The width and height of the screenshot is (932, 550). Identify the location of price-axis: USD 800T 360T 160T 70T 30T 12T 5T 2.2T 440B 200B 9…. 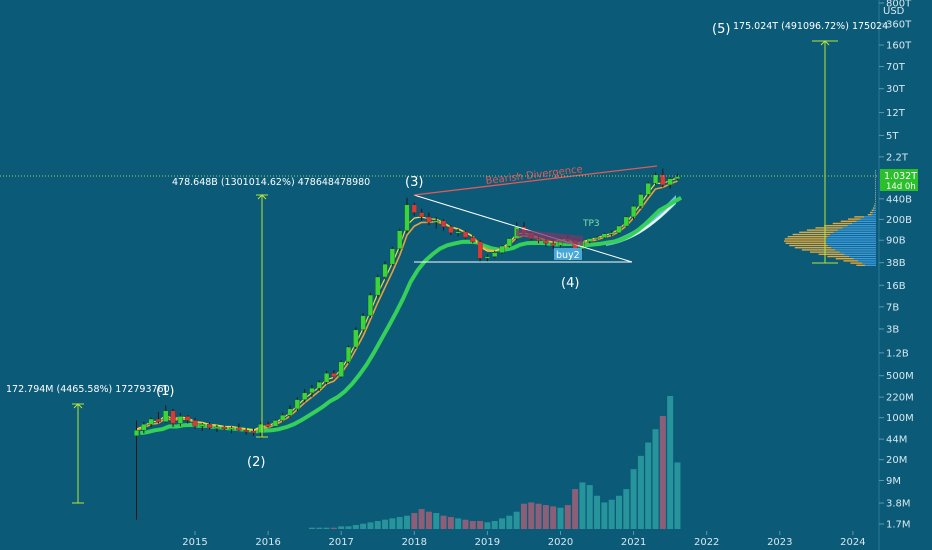
(896, 265).